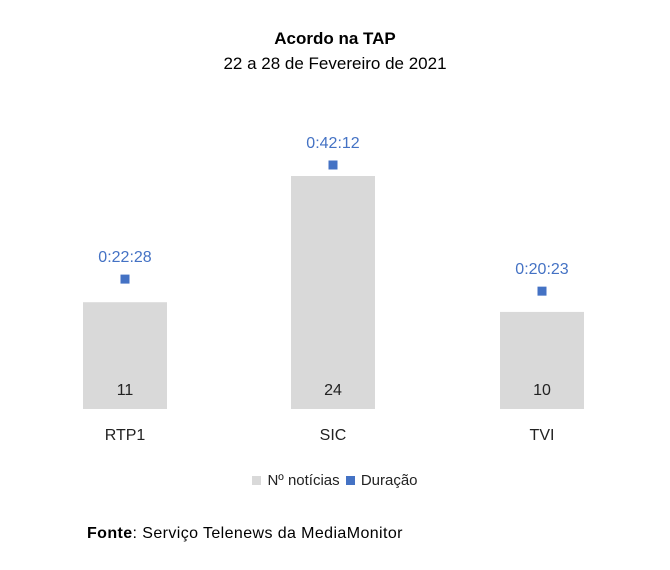 The image size is (670, 570). I want to click on bar-value-label-sic: 24, so click(333, 390).